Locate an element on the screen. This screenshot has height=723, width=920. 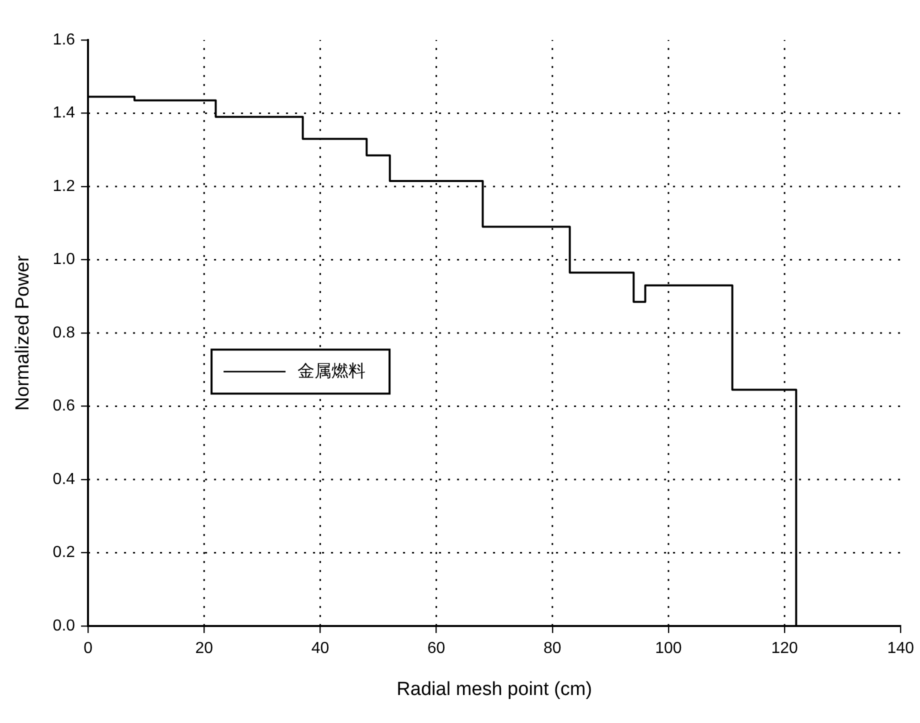
x-axis-title: Radial mesh point (cm) is located at coordinates (494, 689).